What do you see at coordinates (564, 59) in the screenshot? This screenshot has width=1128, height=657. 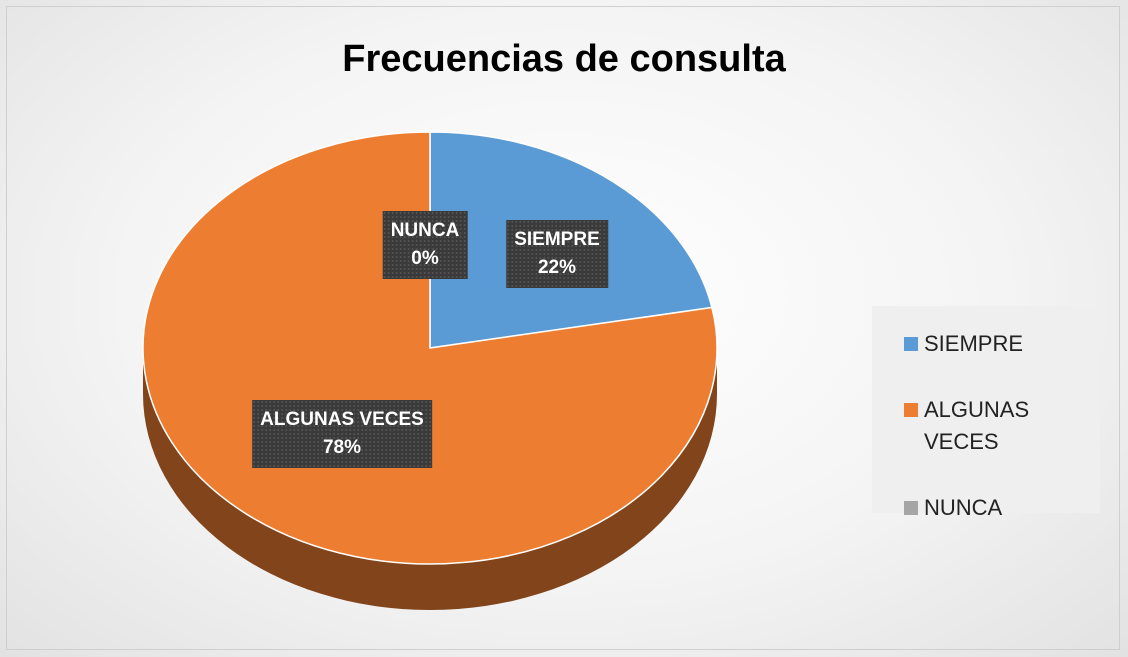 I see `chart-title: Frecuencias de consulta` at bounding box center [564, 59].